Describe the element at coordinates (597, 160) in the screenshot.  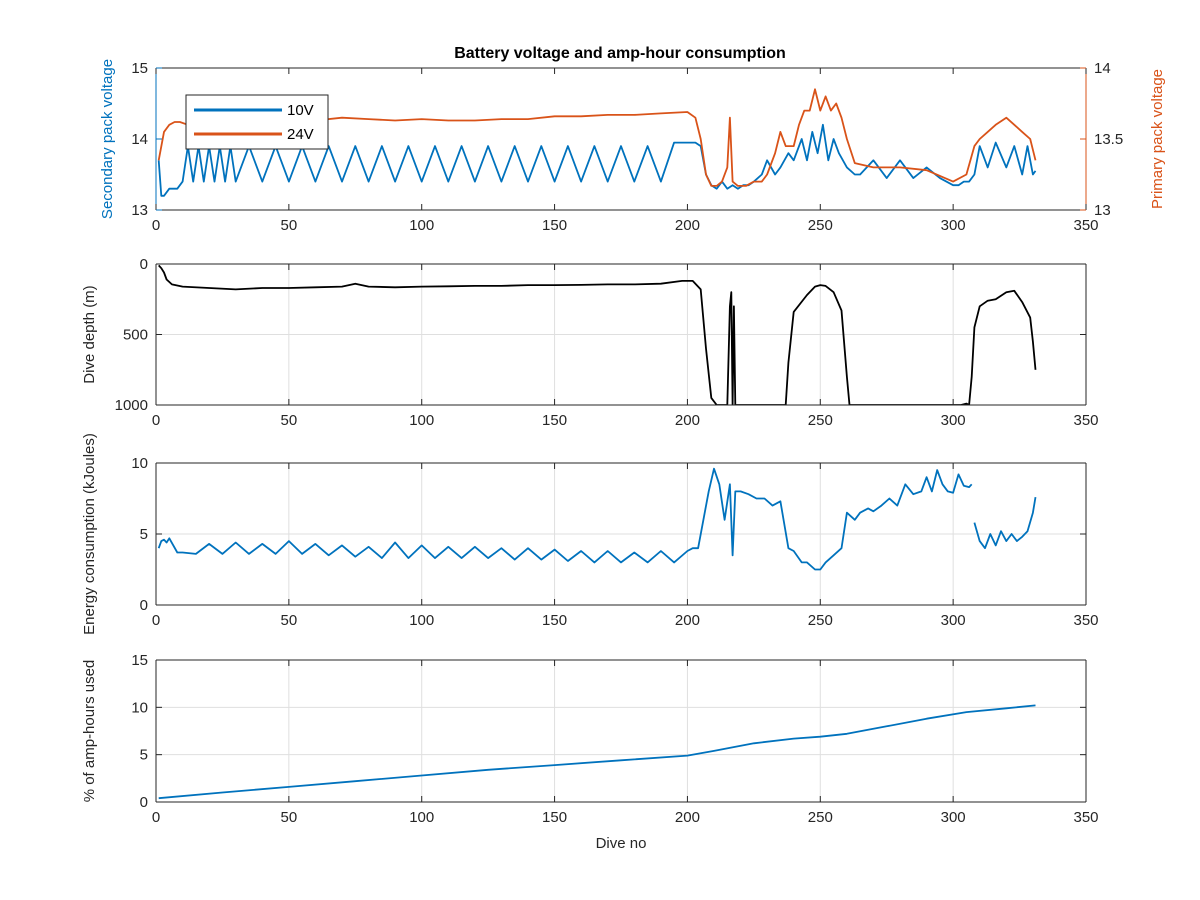
I see `series-line-10v` at that location.